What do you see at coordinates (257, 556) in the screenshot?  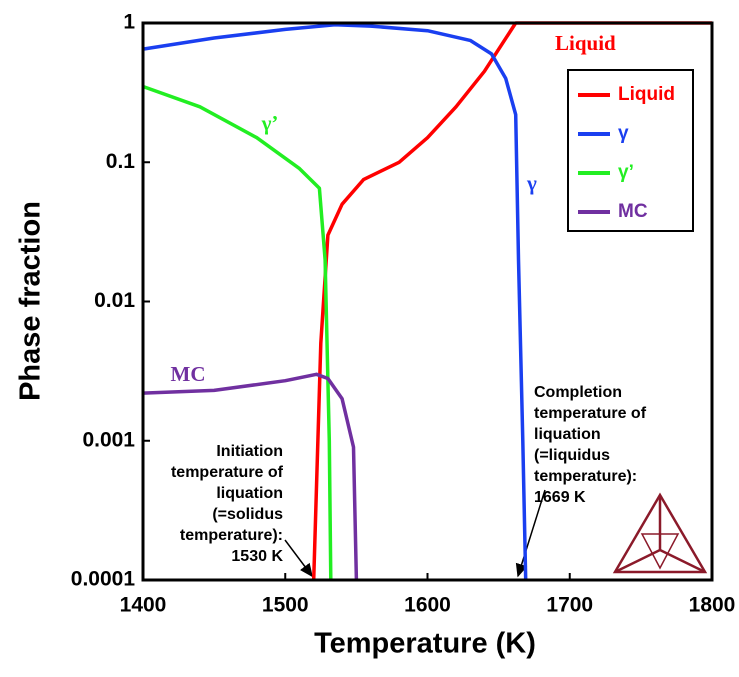 I see `annotation: 1530 K` at bounding box center [257, 556].